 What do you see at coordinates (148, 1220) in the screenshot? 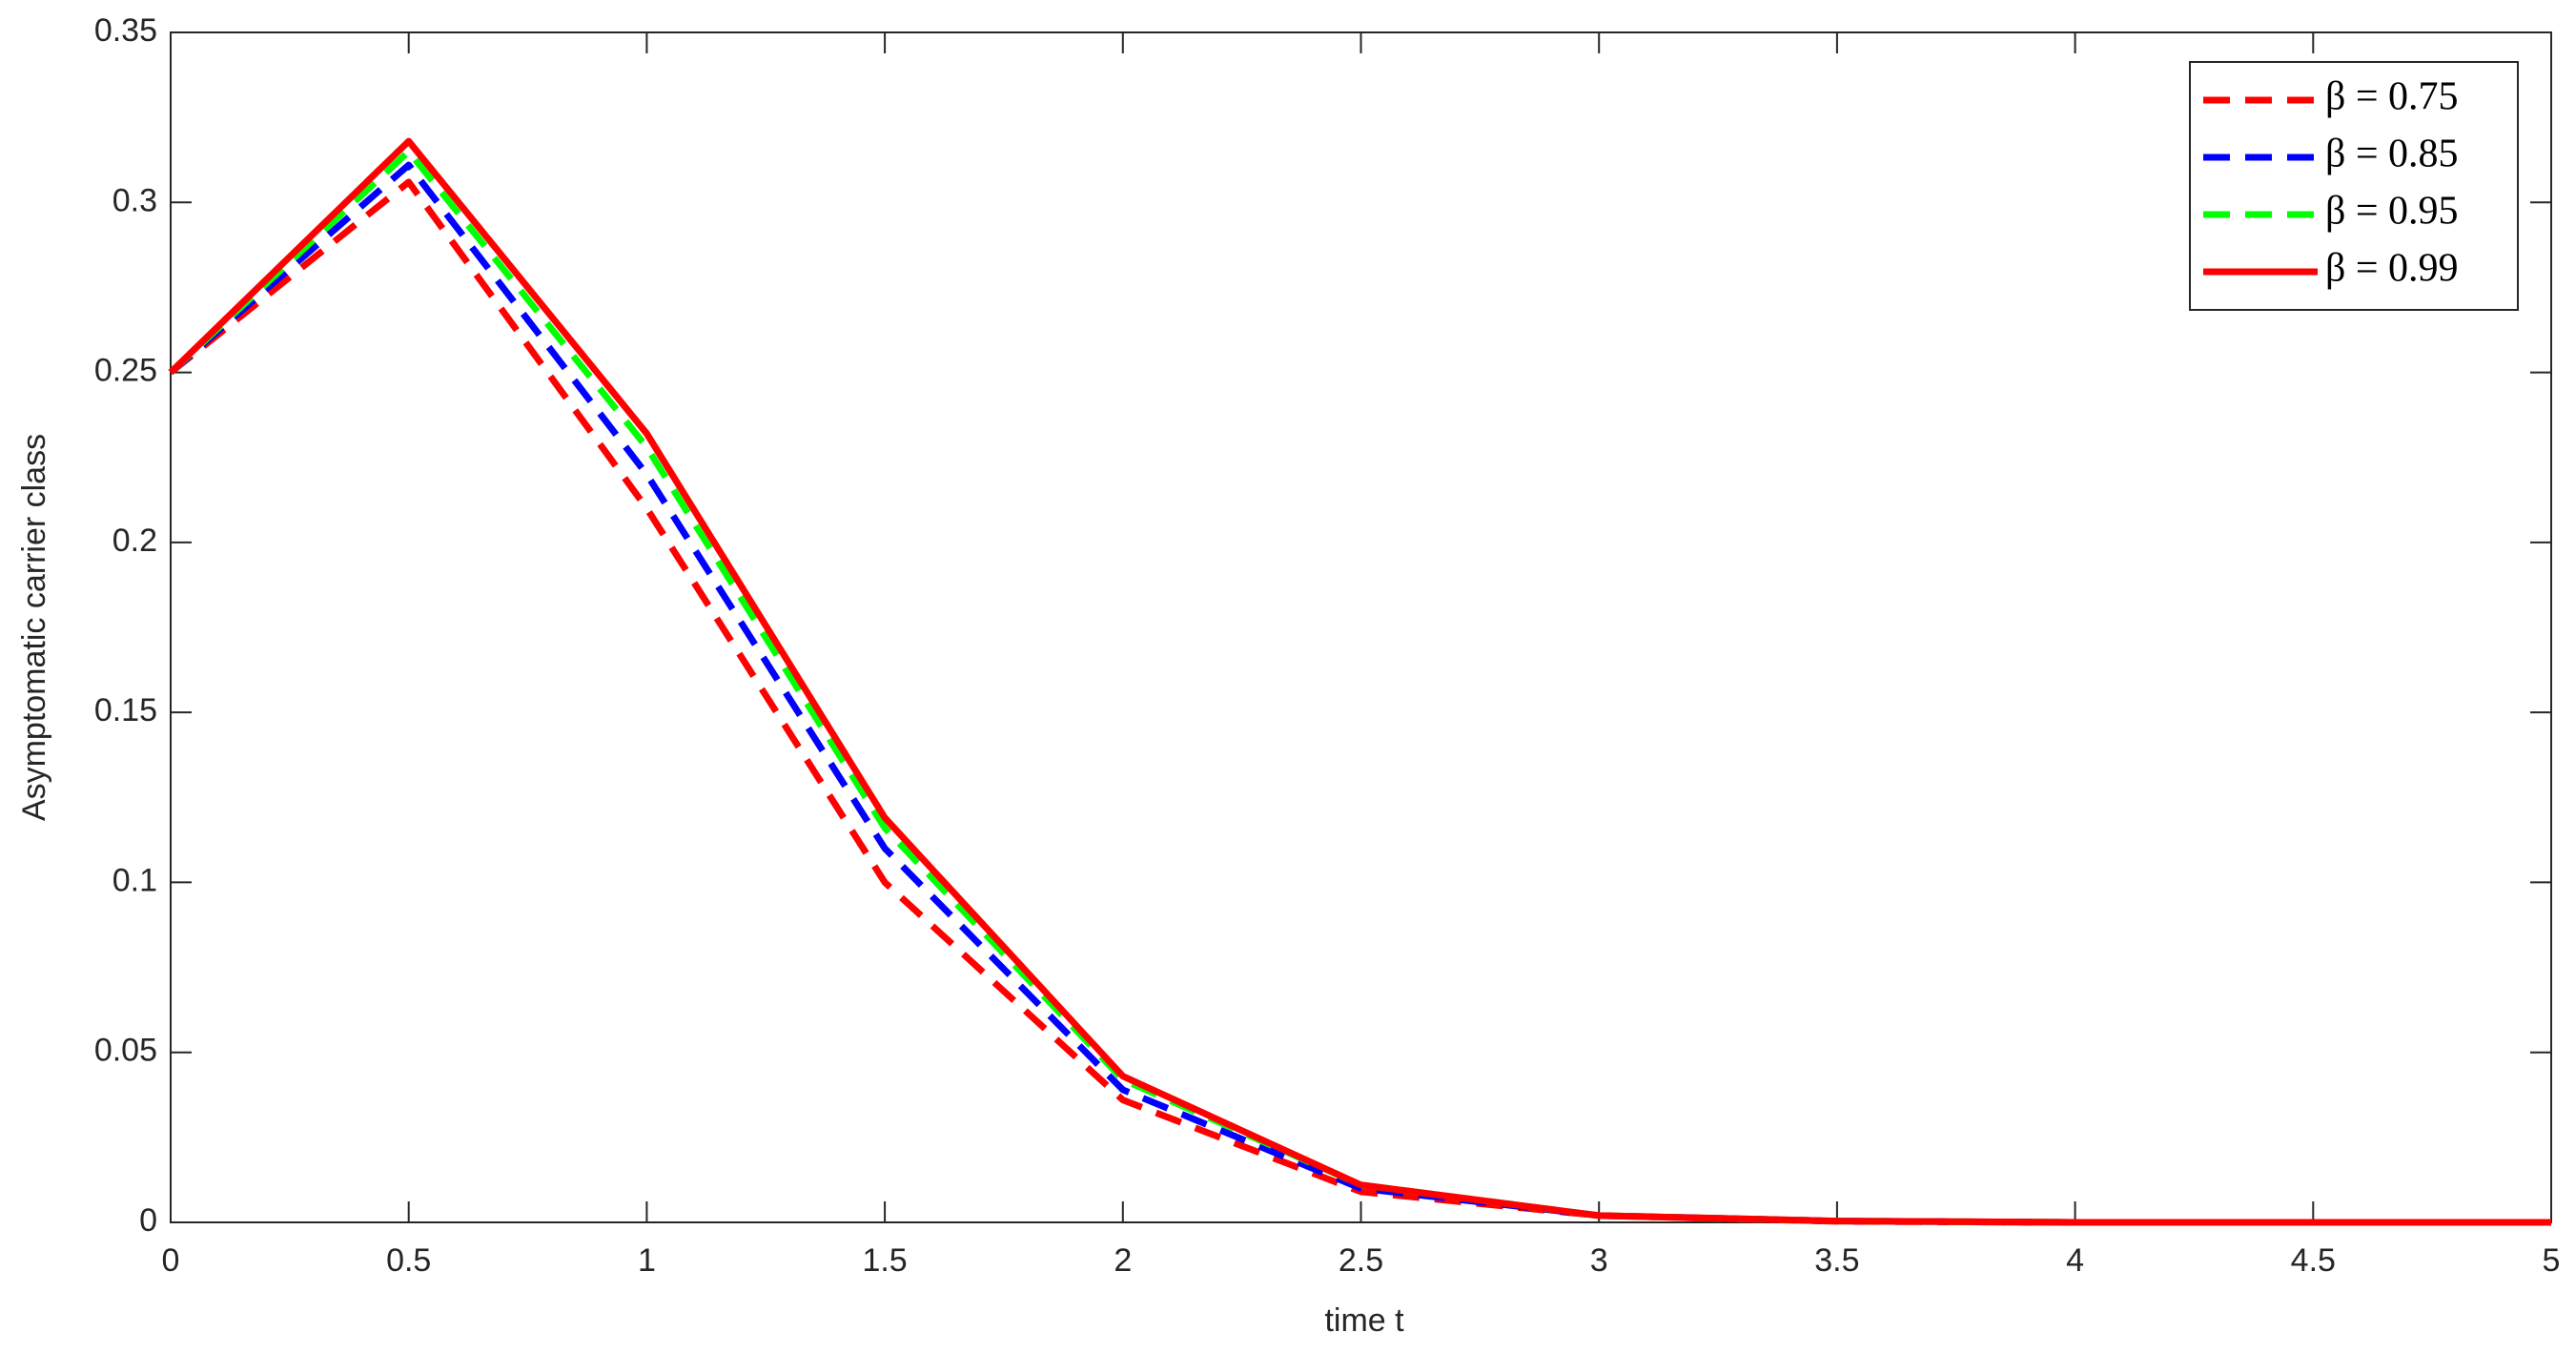
I see `y-tick-label: 0` at bounding box center [148, 1220].